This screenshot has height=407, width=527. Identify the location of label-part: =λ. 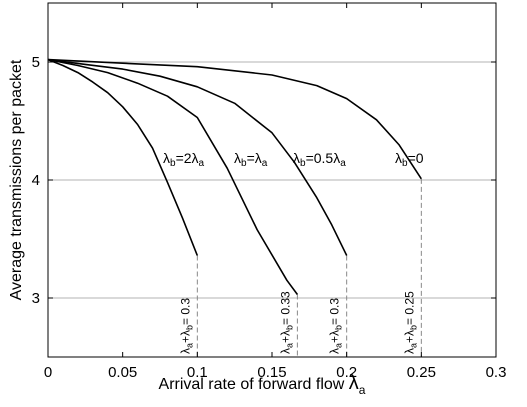
(254, 158).